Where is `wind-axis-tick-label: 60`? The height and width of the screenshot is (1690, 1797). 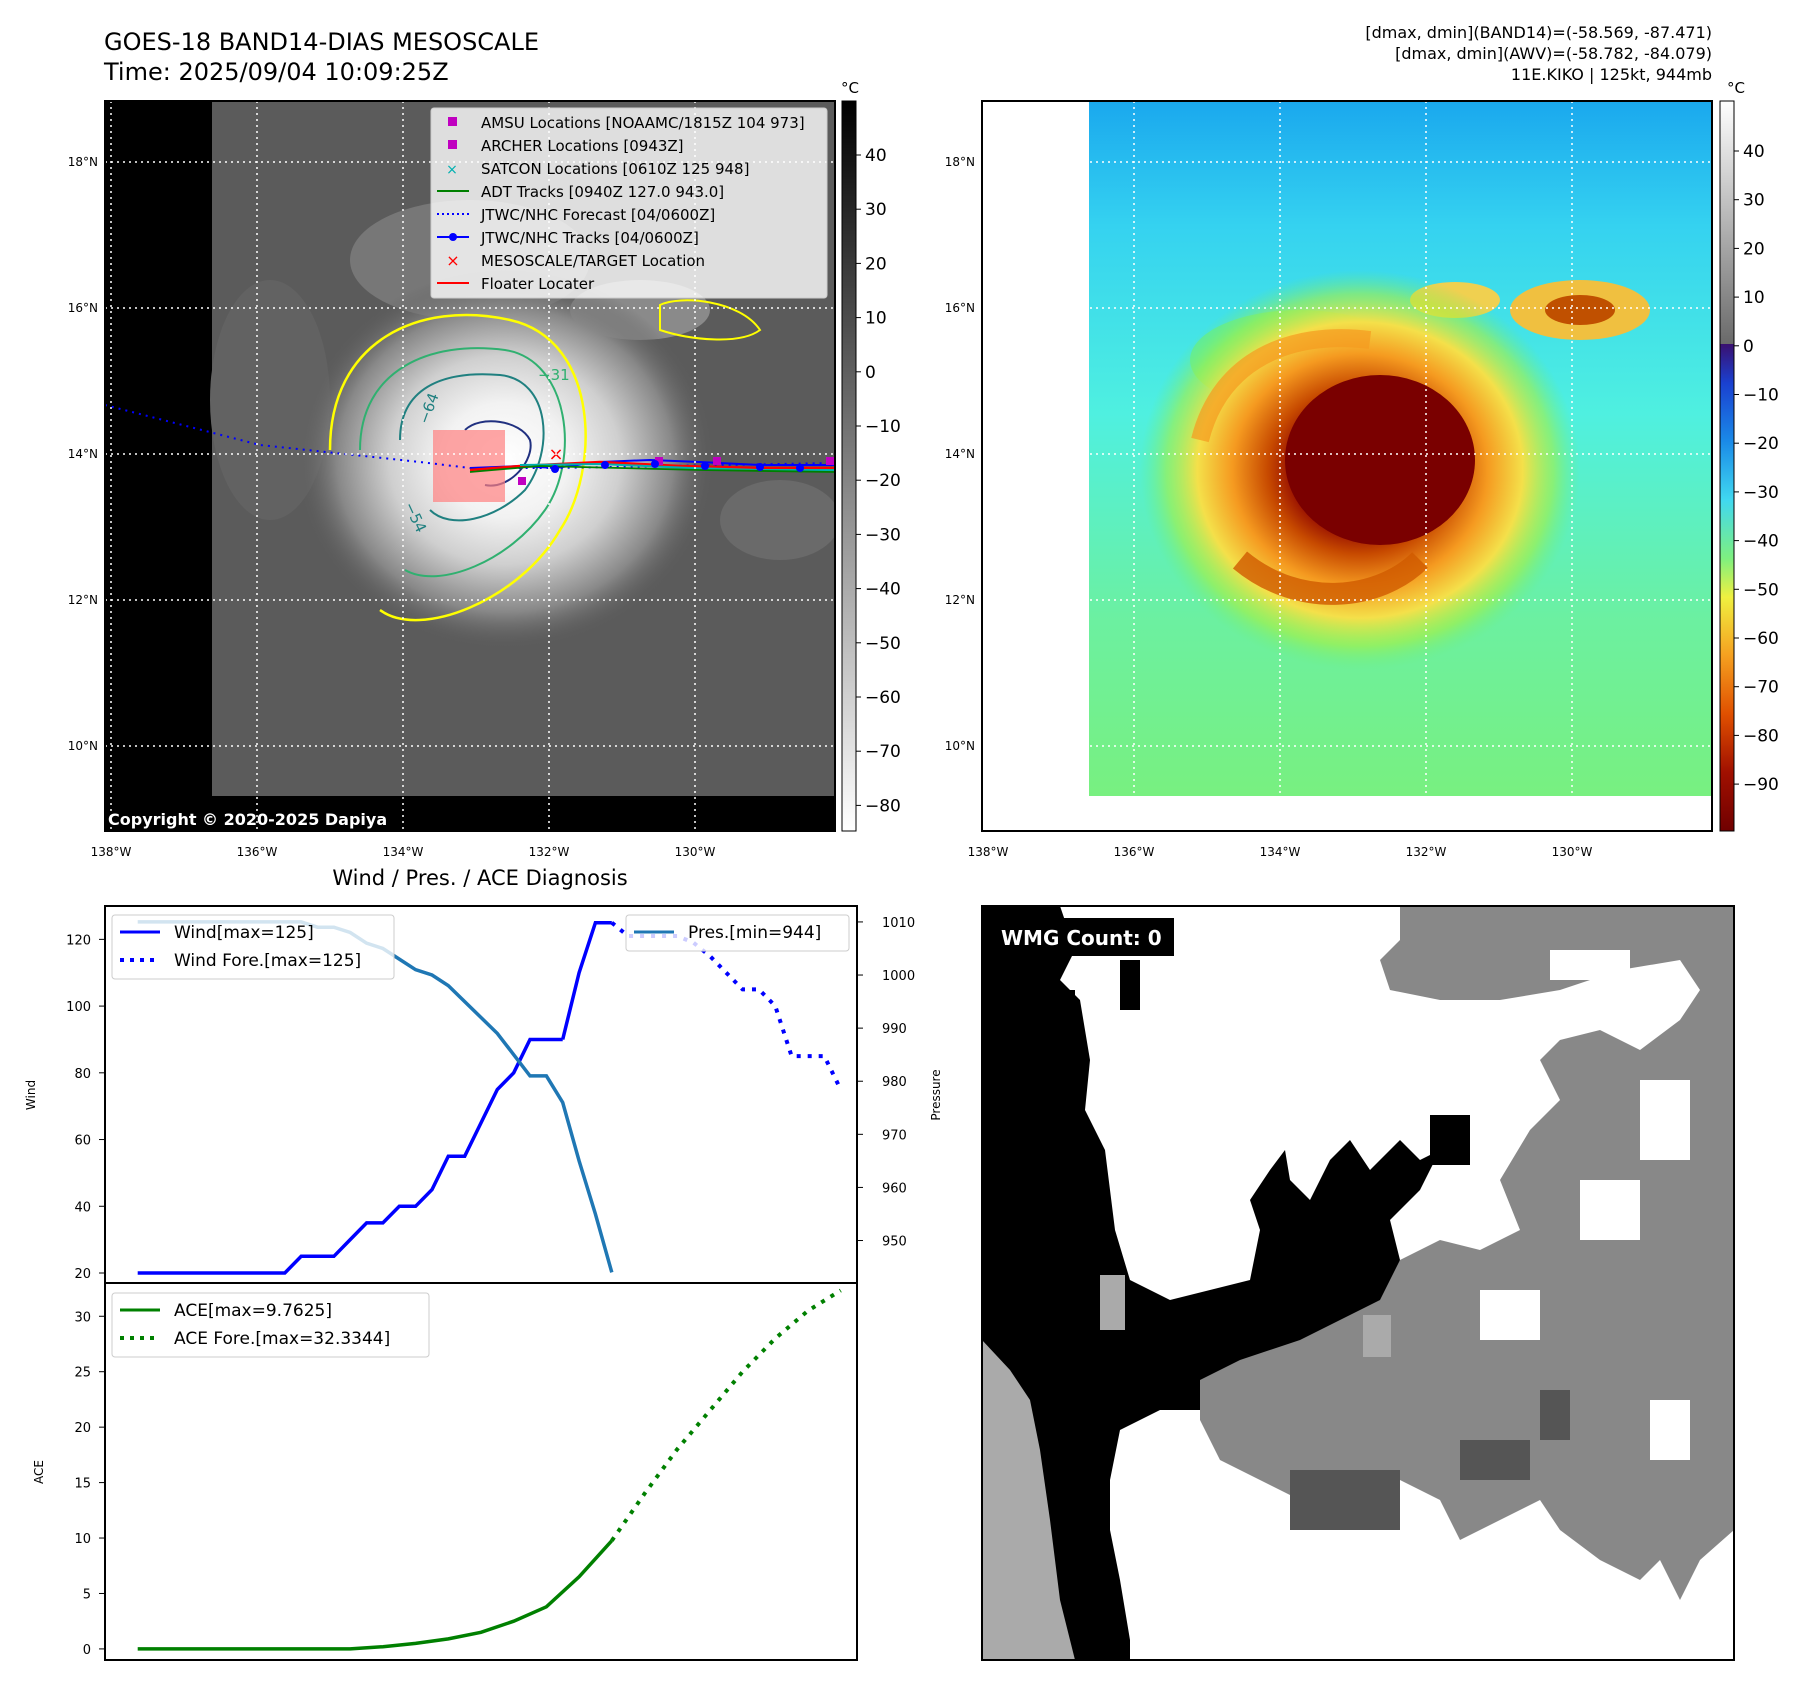
wind-axis-tick-label: 60 is located at coordinates (82, 1141).